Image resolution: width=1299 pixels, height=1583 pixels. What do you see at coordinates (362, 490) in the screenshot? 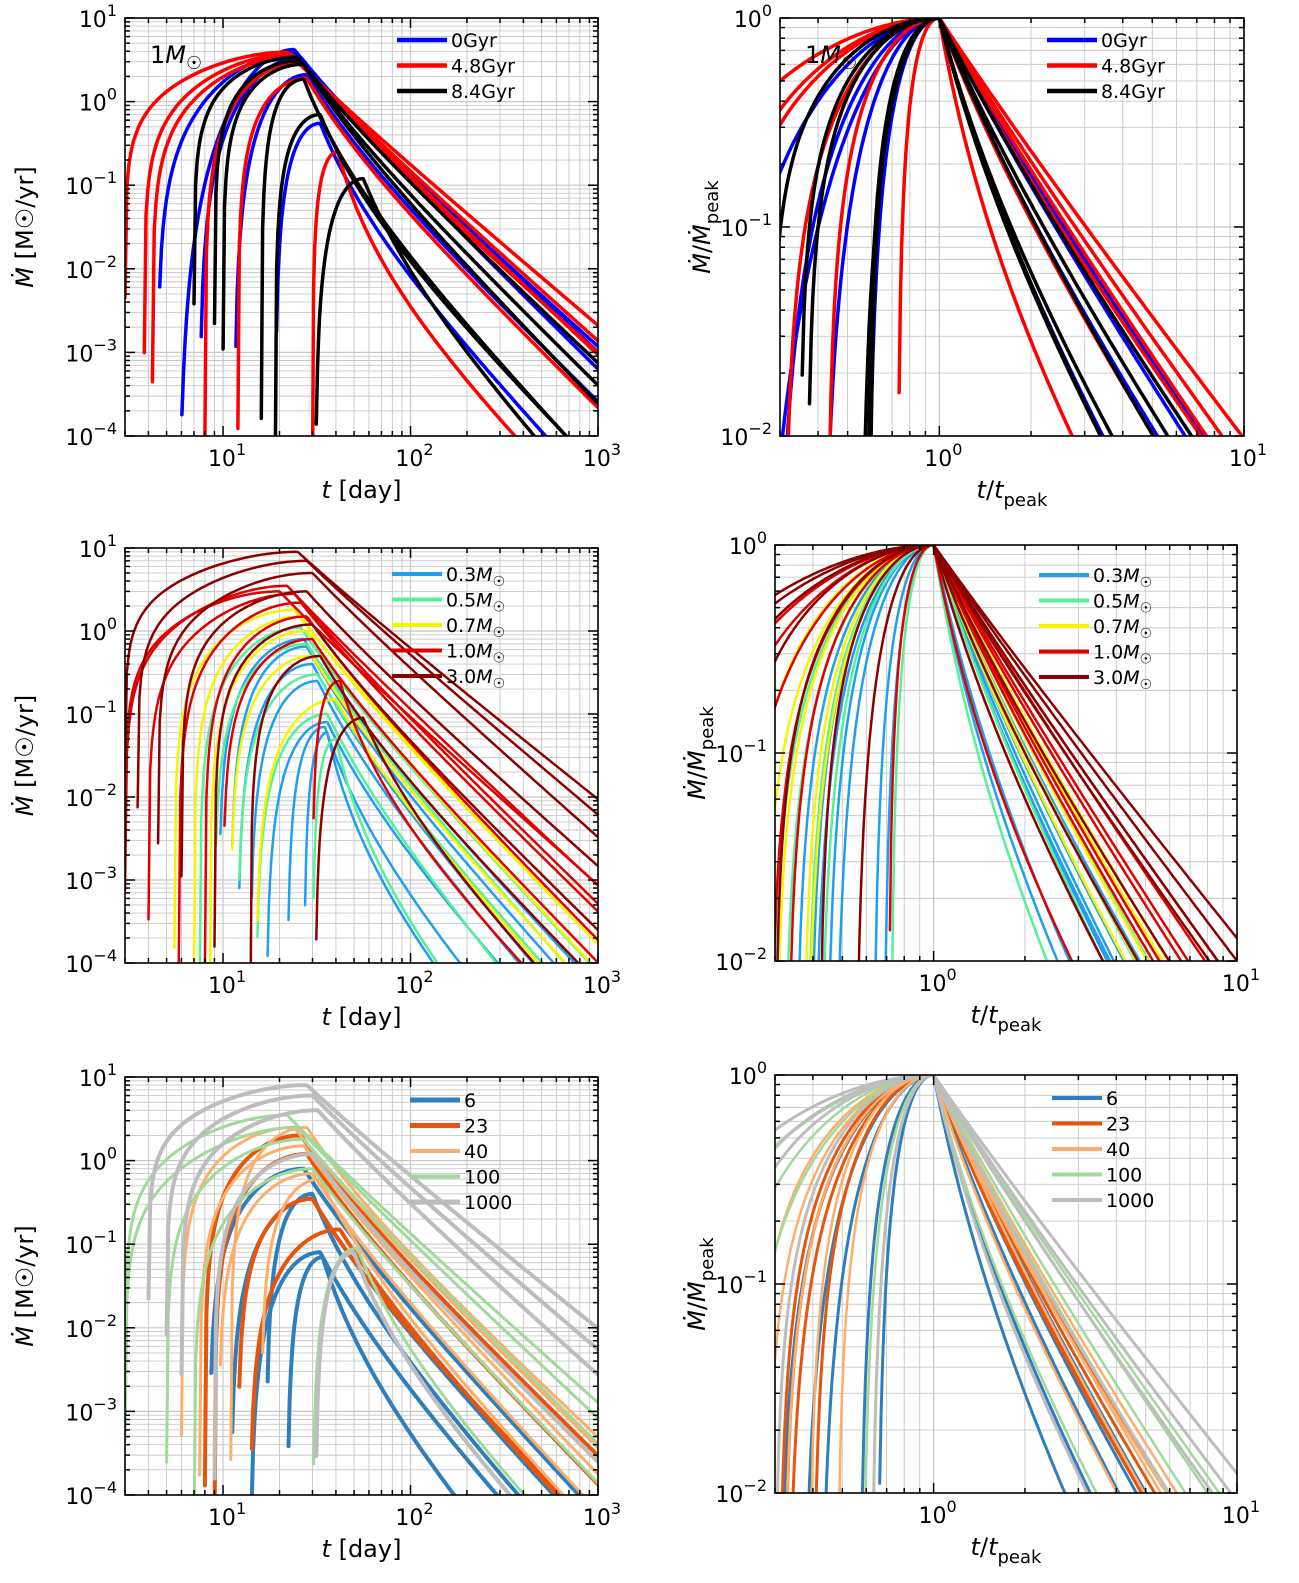
I see `x-axis-label: t [day]` at bounding box center [362, 490].